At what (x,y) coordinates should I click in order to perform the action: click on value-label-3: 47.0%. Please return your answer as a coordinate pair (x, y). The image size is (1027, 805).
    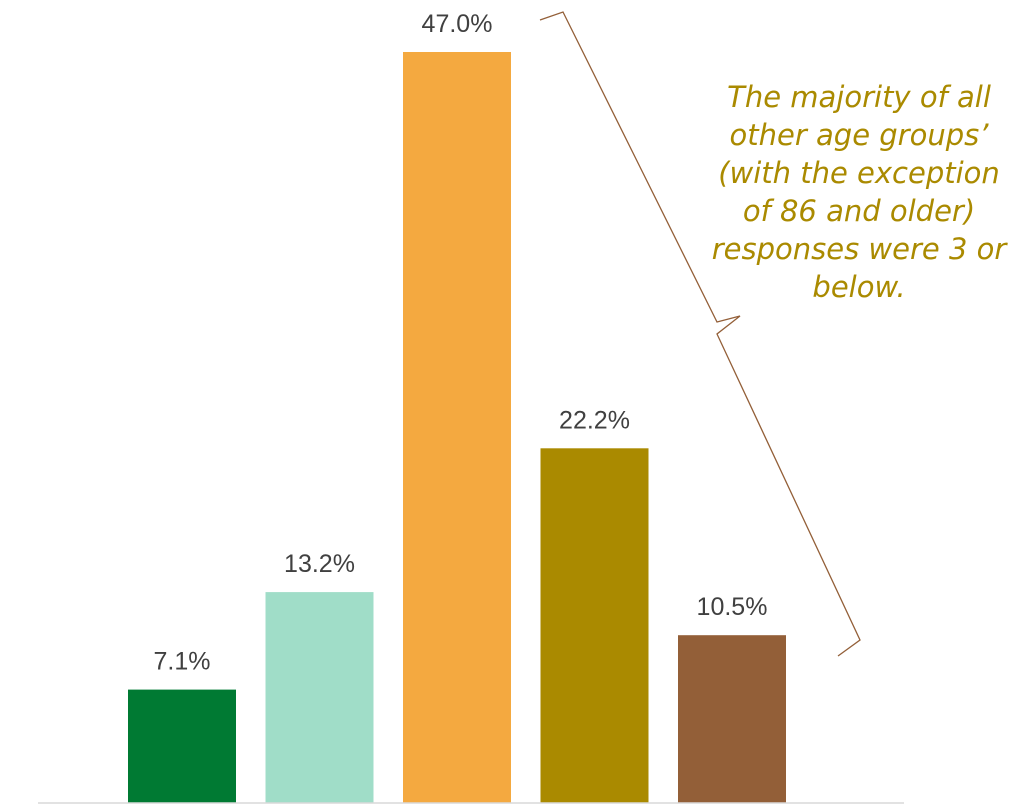
    Looking at the image, I should click on (457, 24).